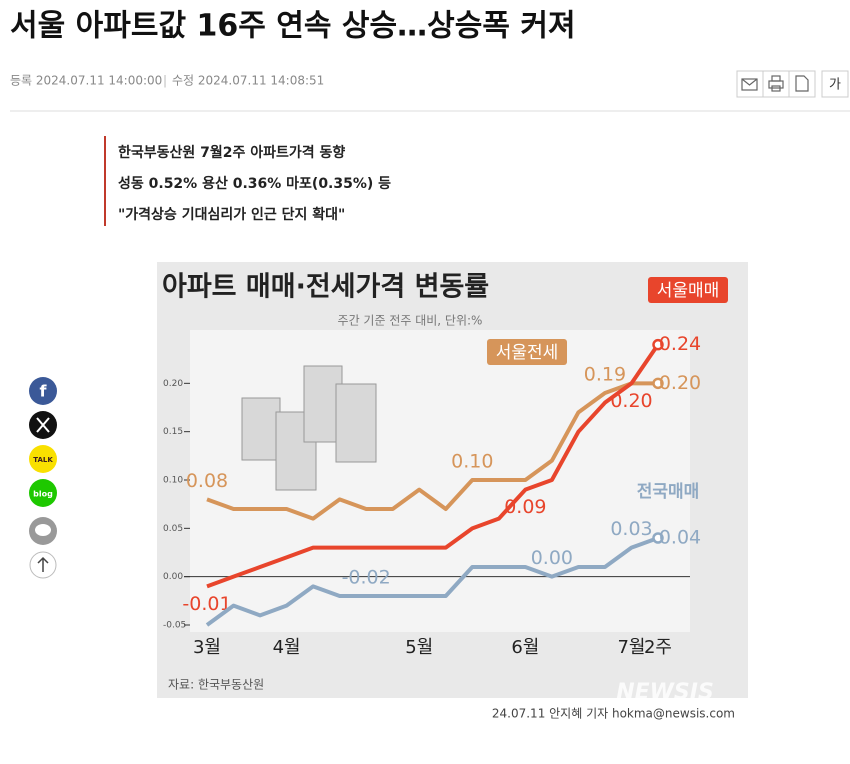 The height and width of the screenshot is (764, 850). Describe the element at coordinates (525, 507) in the screenshot. I see `data-label: 0.09` at that location.